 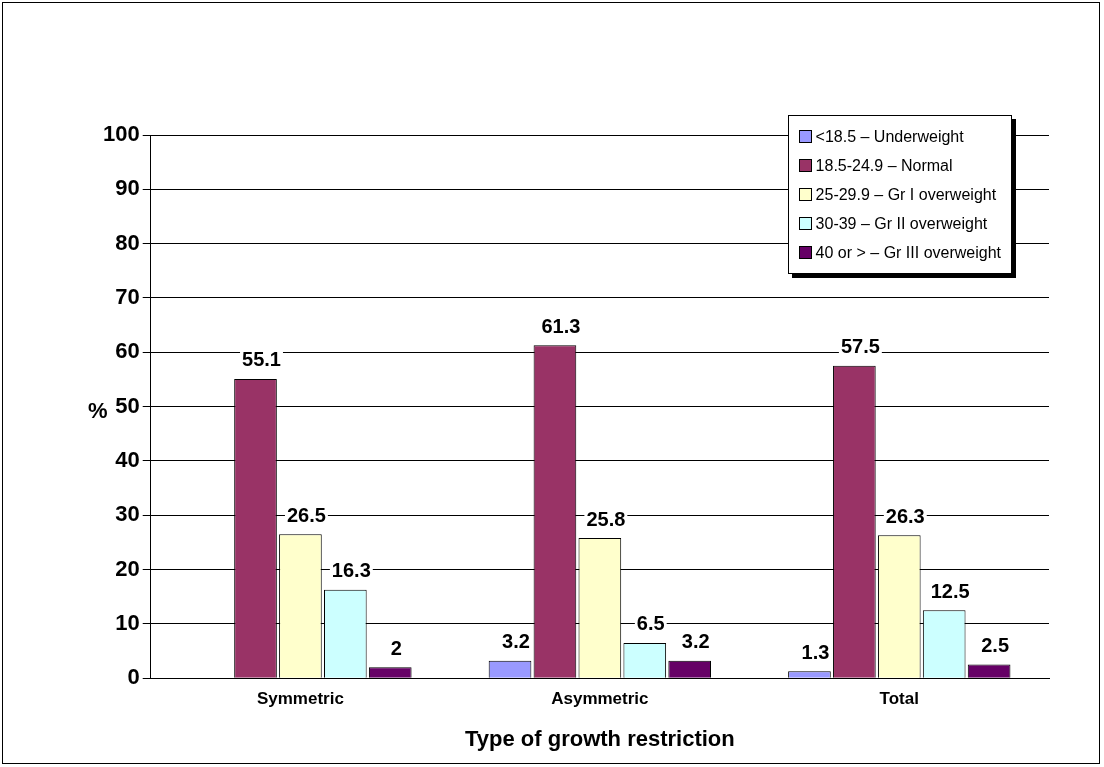 I want to click on y-tick-label: 100, so click(x=121, y=134).